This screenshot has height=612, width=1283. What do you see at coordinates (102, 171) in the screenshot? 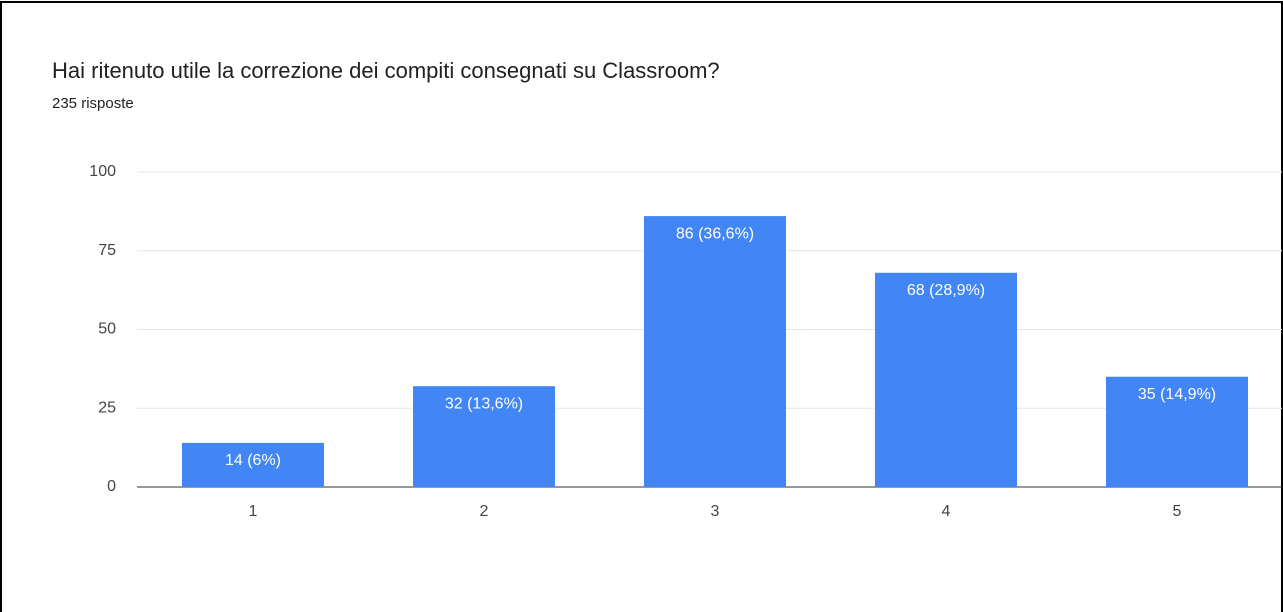
I see `y-tick-label: 100` at bounding box center [102, 171].